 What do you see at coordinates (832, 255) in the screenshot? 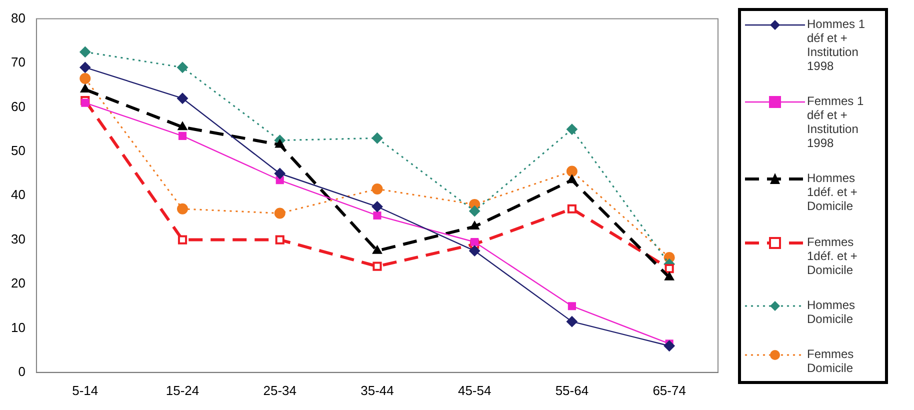
I see `legend-label: Femmes 1déf. et + Domicile` at bounding box center [832, 255].